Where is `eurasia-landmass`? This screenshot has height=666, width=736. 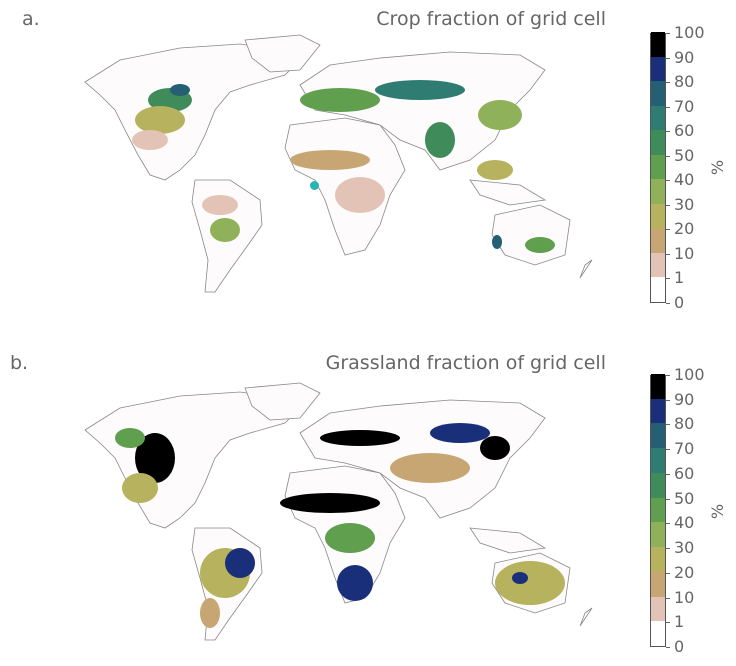
eurasia-landmass is located at coordinates (422, 111).